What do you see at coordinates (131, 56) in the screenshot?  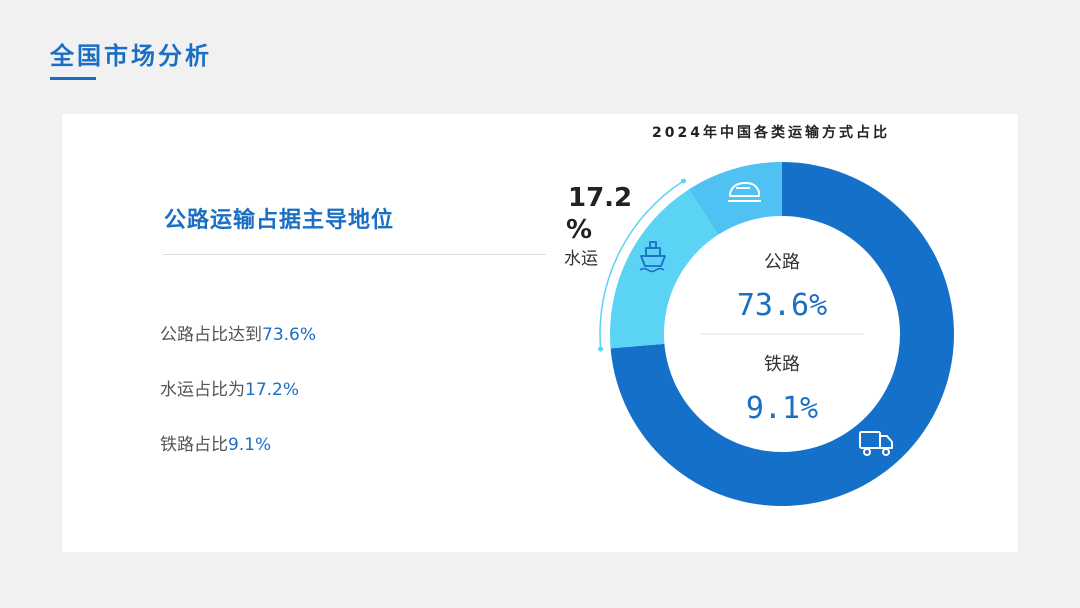 I see `page-title: 全国市场分析` at bounding box center [131, 56].